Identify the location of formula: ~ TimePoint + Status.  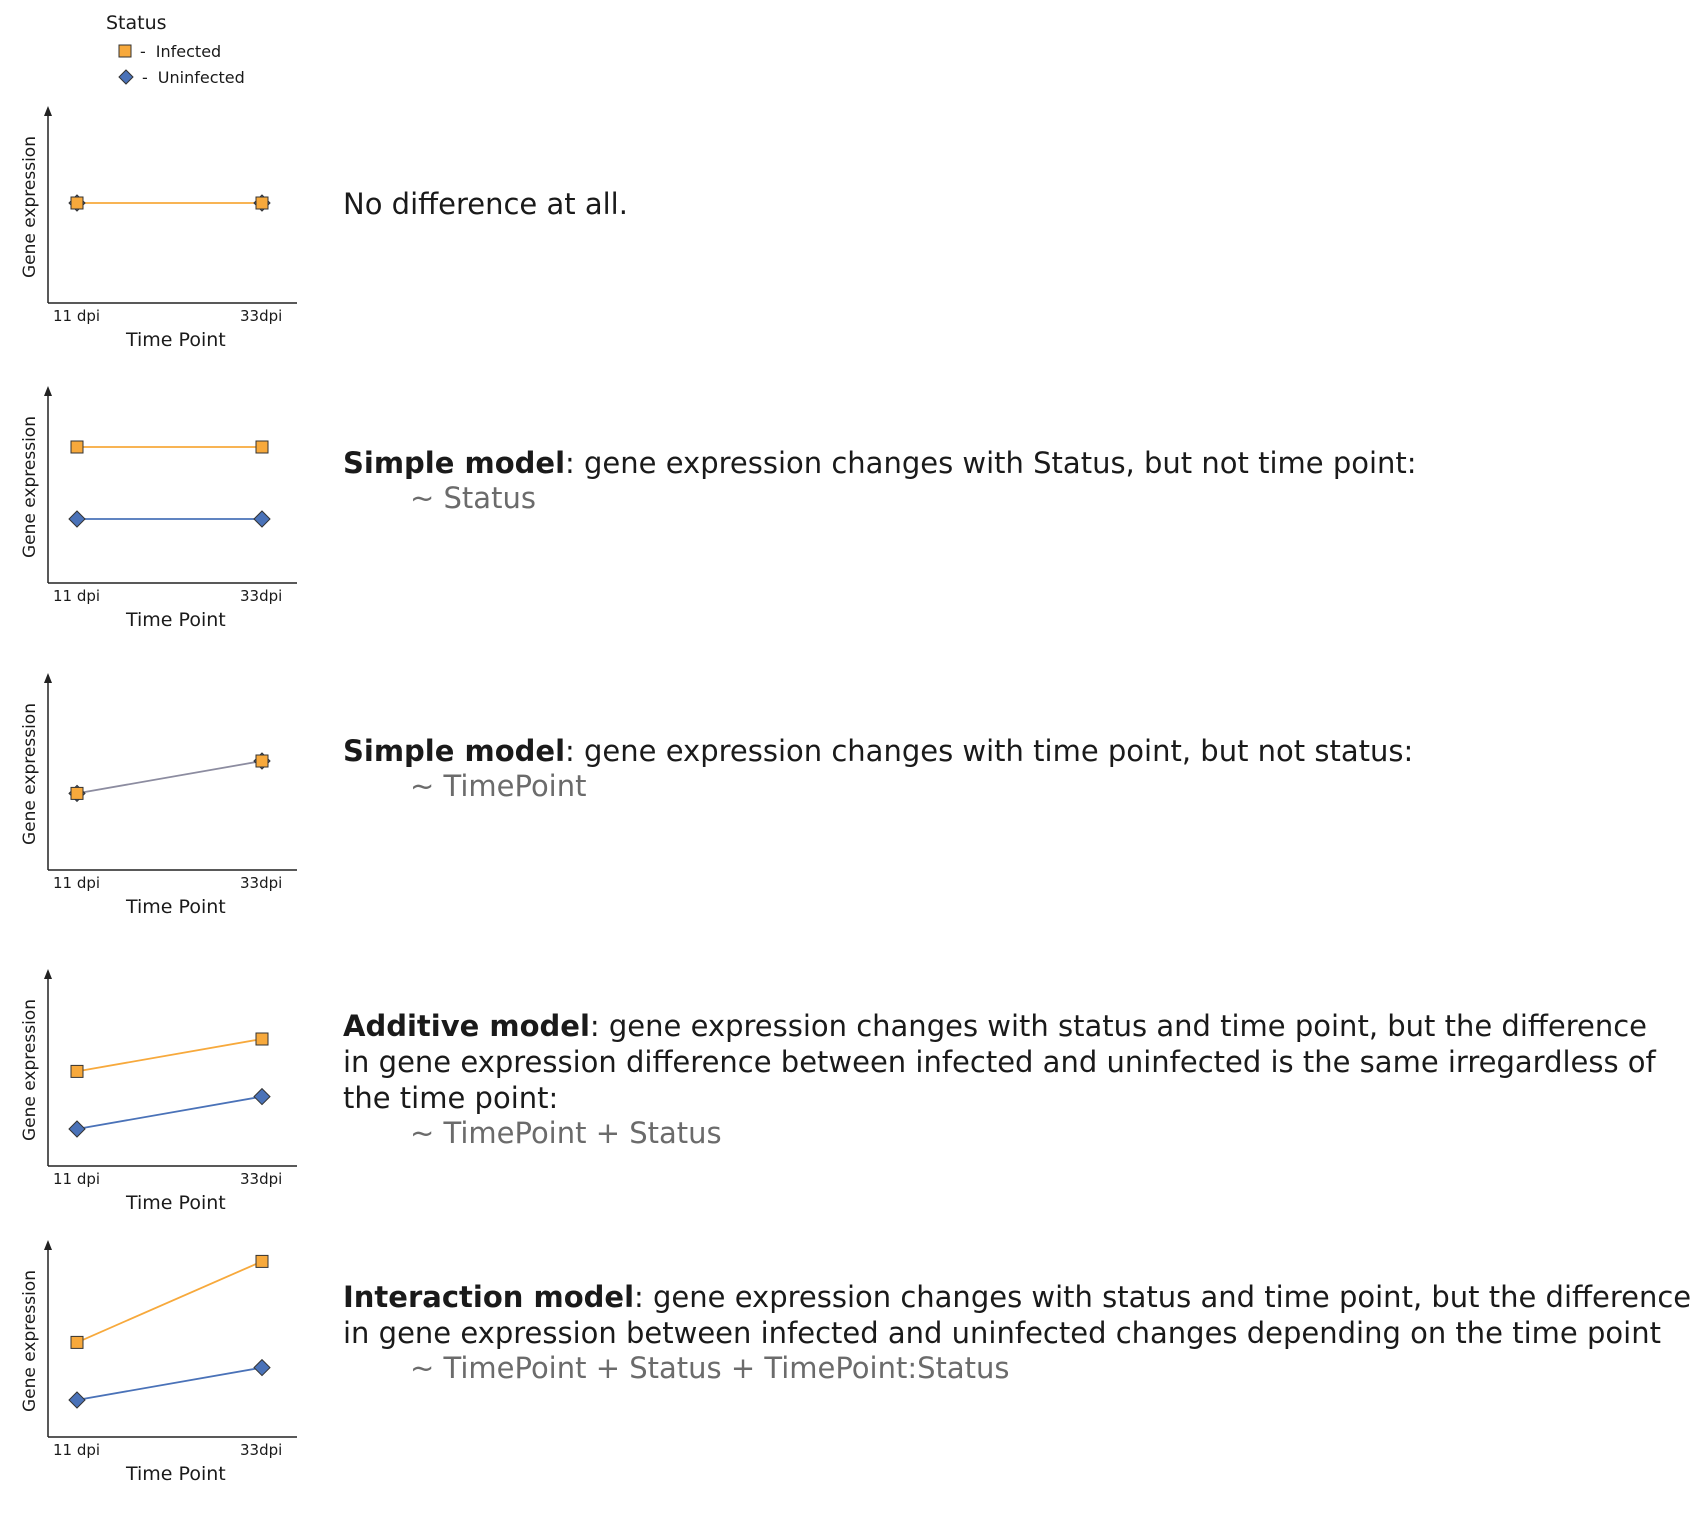
(566, 1133).